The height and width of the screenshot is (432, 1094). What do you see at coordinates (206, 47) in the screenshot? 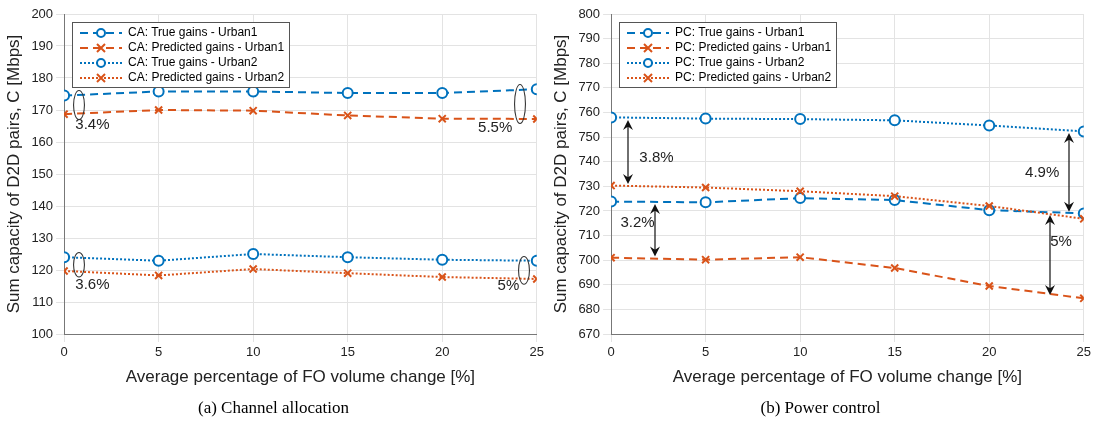
I see `legend-label: CA: Predicted gains - Urban1` at bounding box center [206, 47].